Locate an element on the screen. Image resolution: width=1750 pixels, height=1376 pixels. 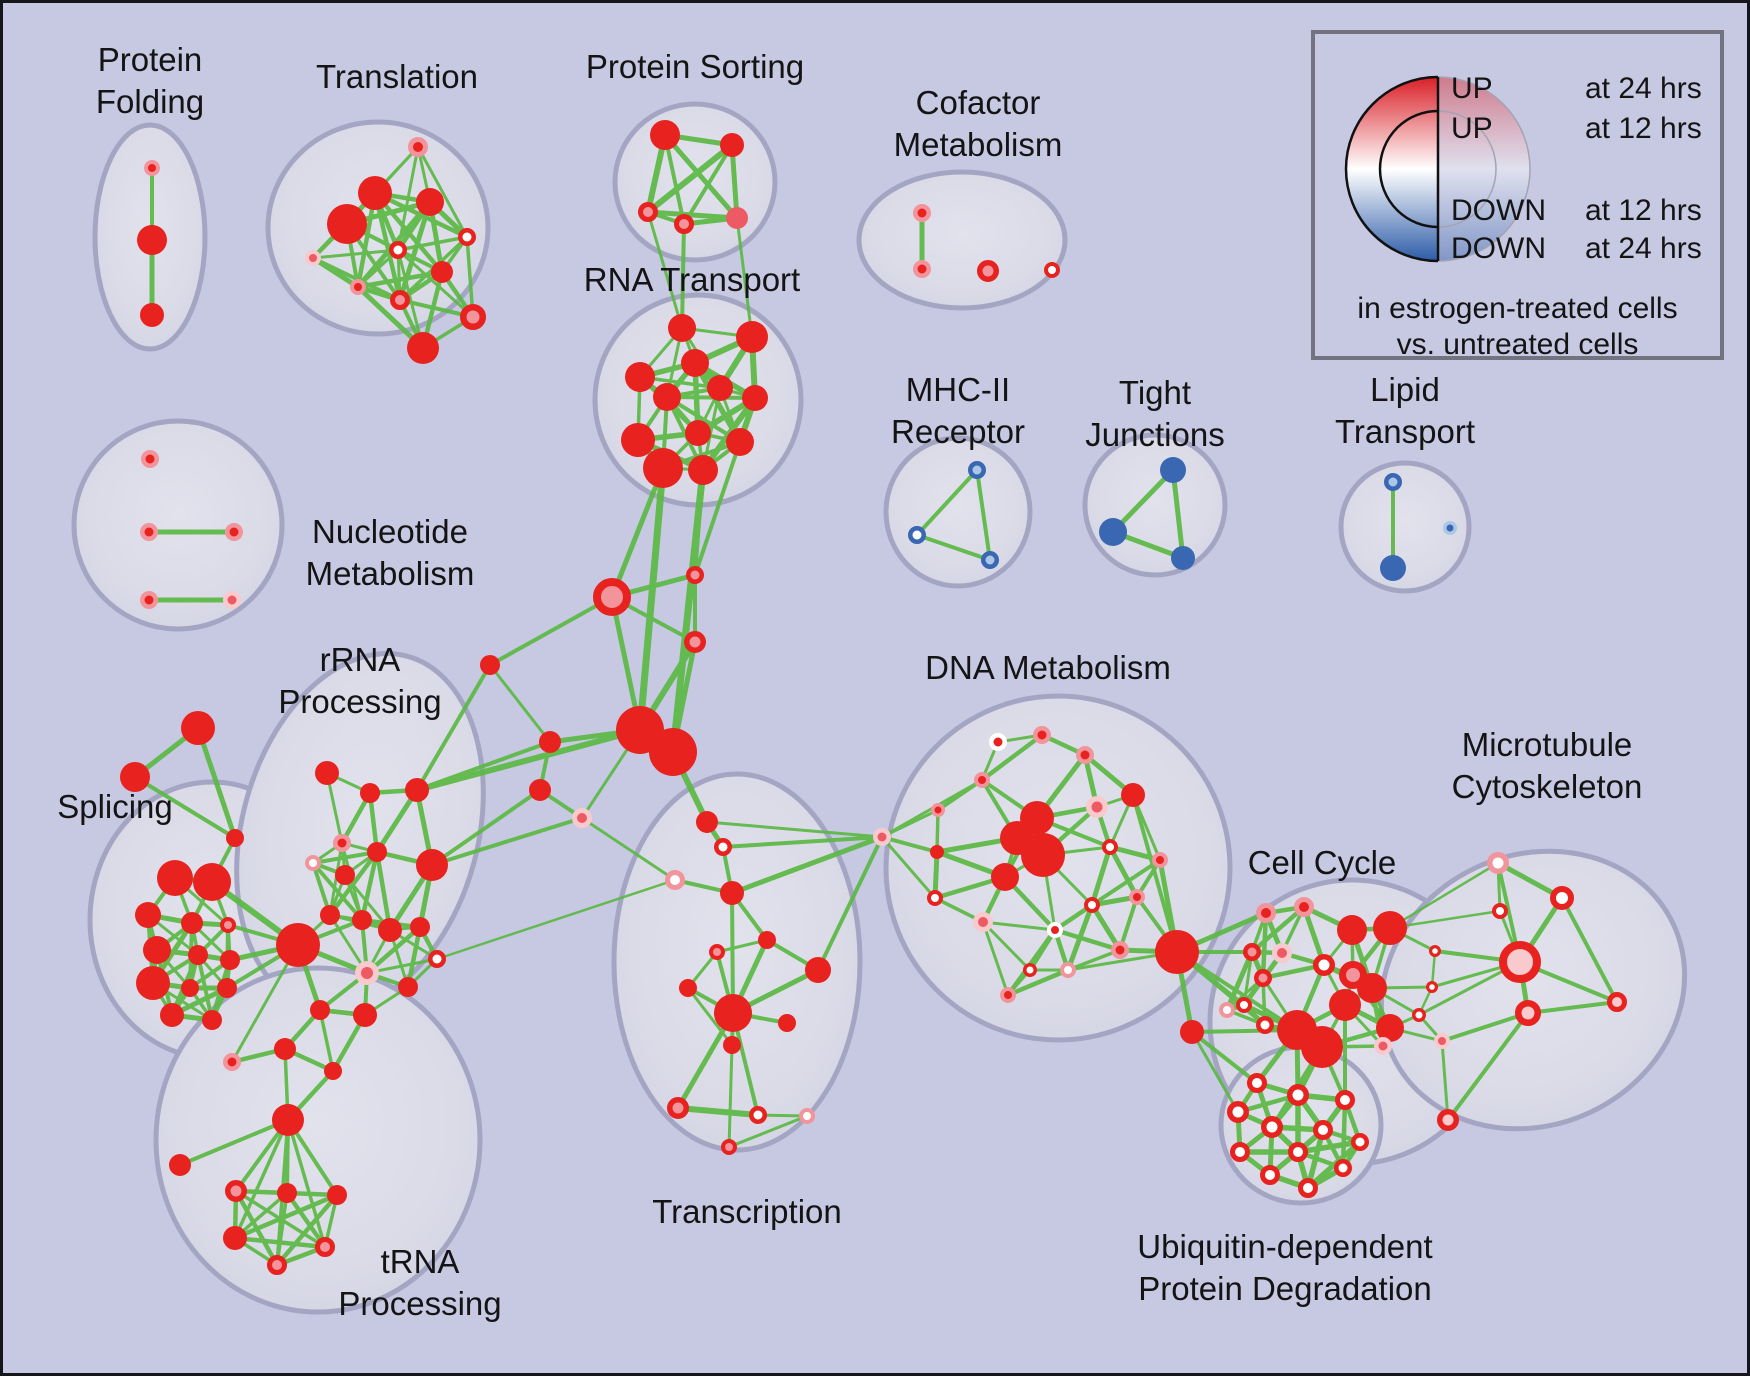
node-ub12 is located at coordinates (1308, 1188).